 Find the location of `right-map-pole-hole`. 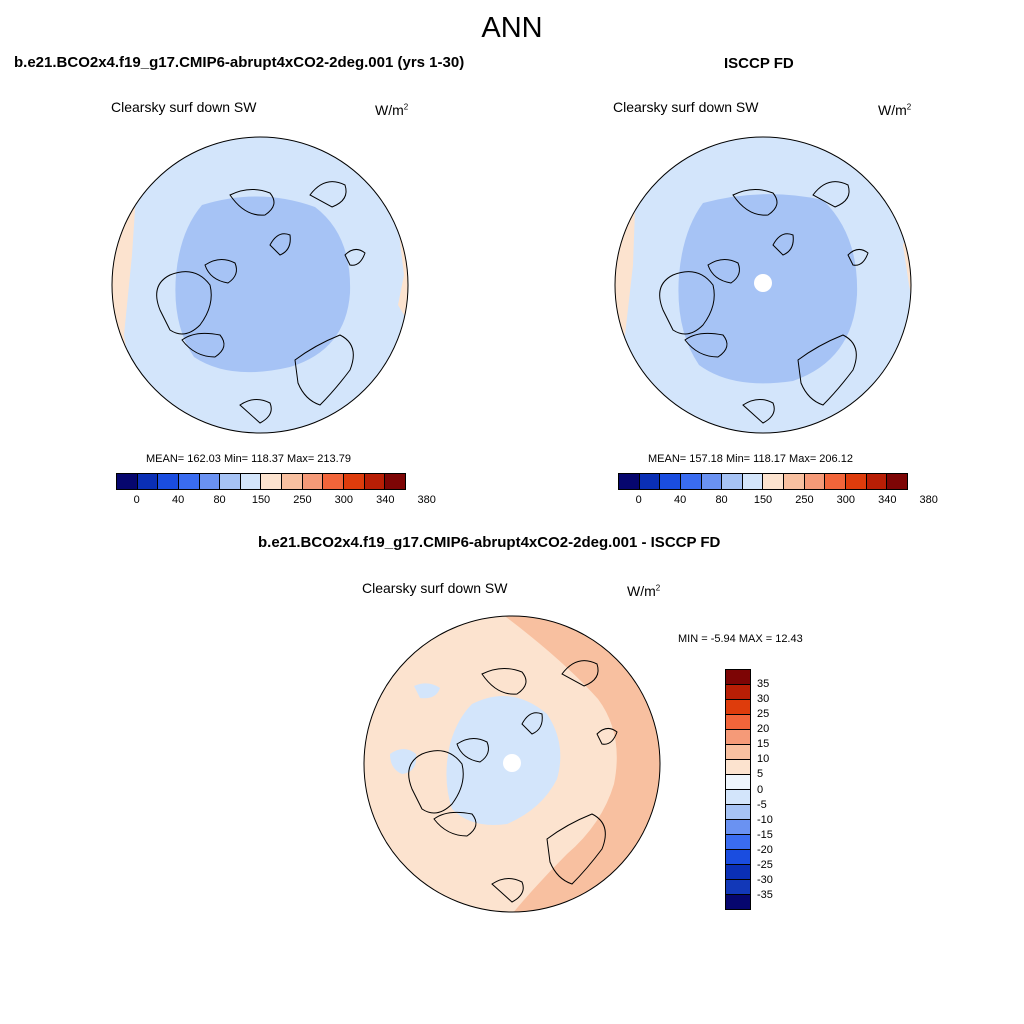

right-map-pole-hole is located at coordinates (763, 283).